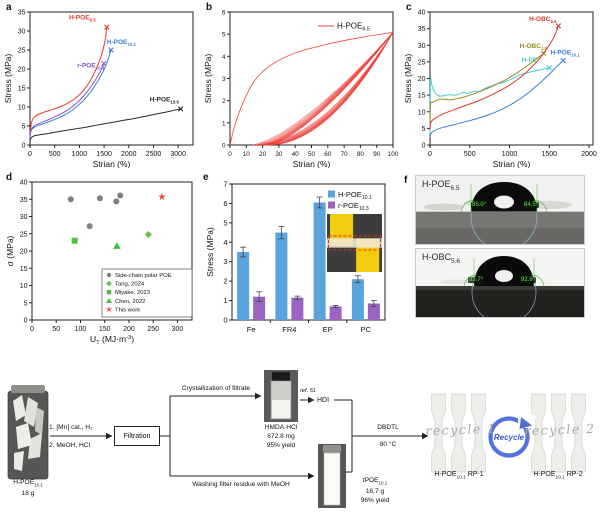 Image resolution: width=600 pixels, height=512 pixels. What do you see at coordinates (476, 280) in the screenshot?
I see `contact-angle-left: 93.7°` at bounding box center [476, 280].